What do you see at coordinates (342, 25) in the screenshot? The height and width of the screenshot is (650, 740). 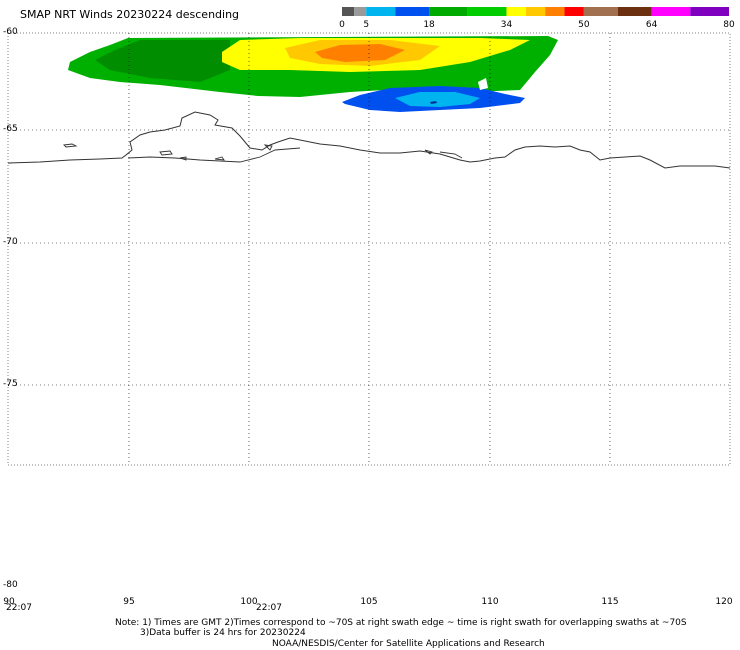 I see `colorbar-tick-label: 0` at bounding box center [342, 25].